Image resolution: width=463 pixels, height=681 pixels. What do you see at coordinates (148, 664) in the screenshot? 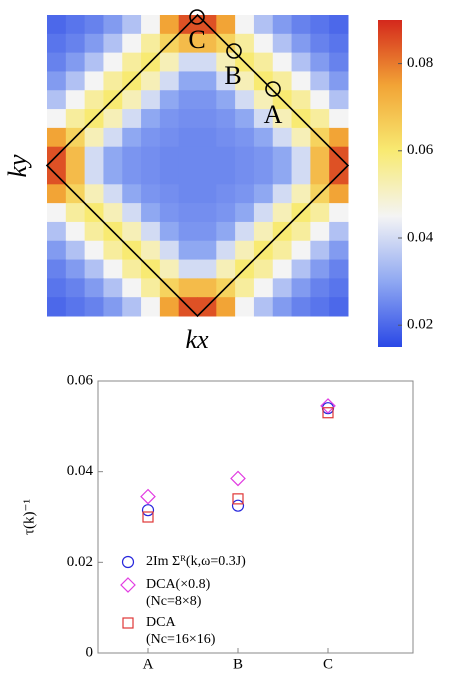
I see `x-tick-label: A` at bounding box center [148, 664].